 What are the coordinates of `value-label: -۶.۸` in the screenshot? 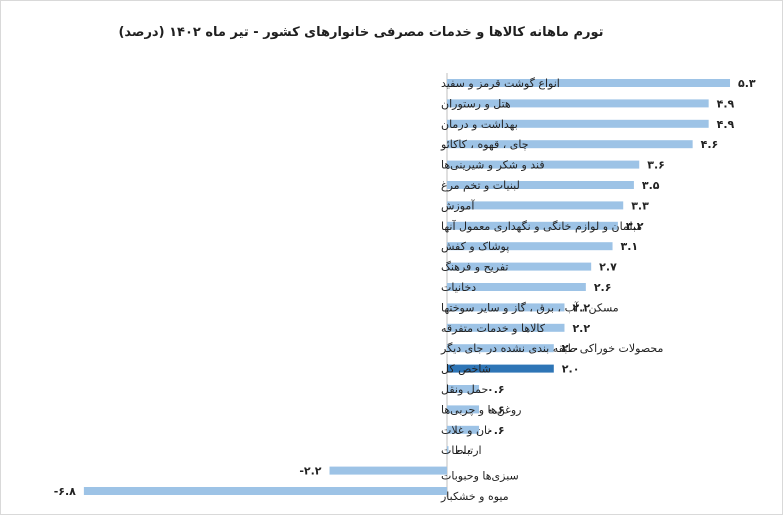 It's located at (65, 491).